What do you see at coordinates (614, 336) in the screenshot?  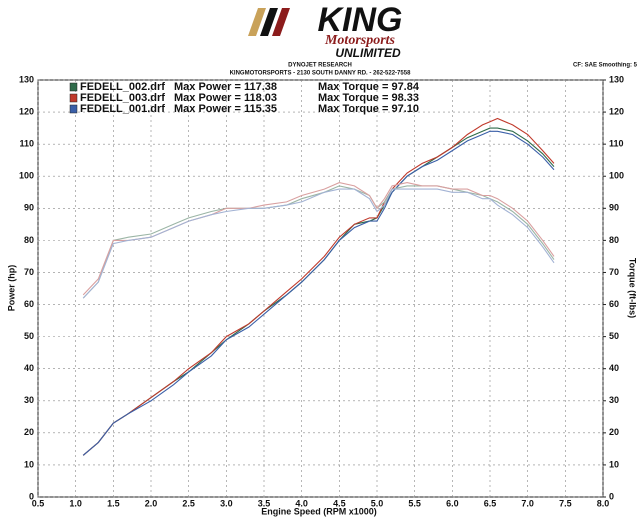 I see `y2-tick-label: 50` at bounding box center [614, 336].